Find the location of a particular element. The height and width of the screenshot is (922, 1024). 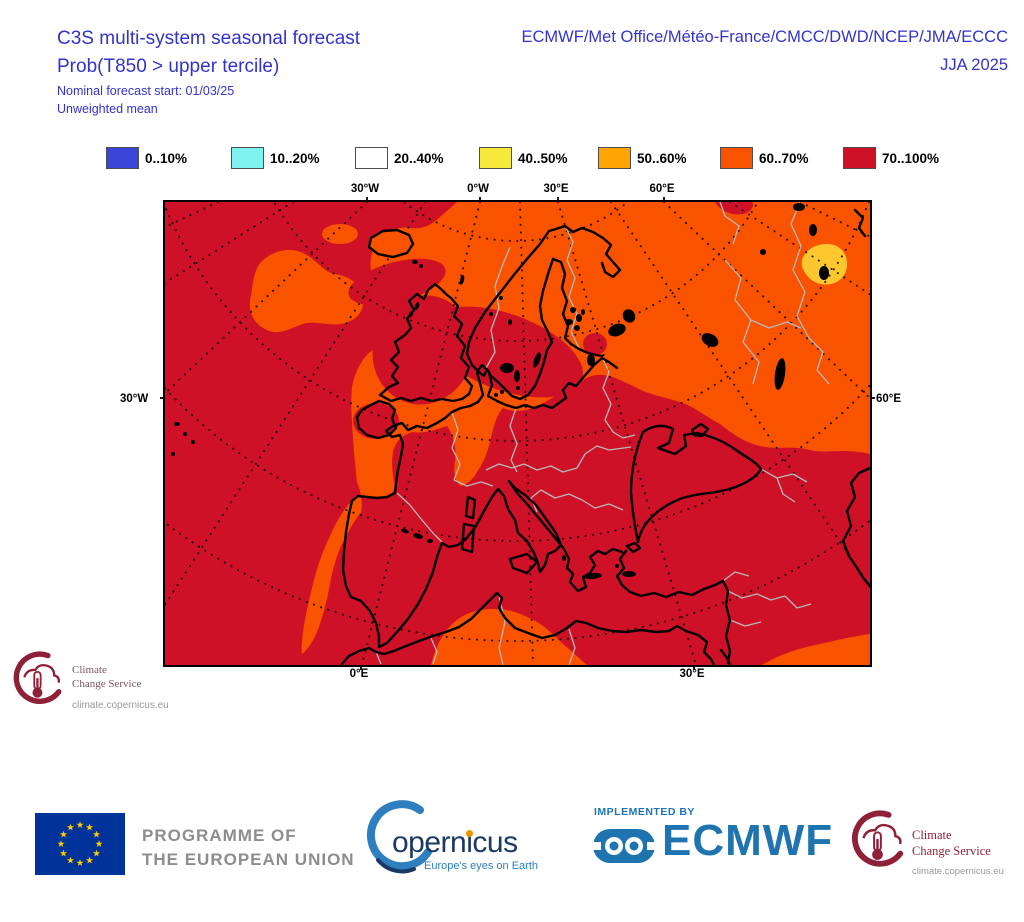

axis-label-bottom-0e: 0°E is located at coordinates (359, 674).